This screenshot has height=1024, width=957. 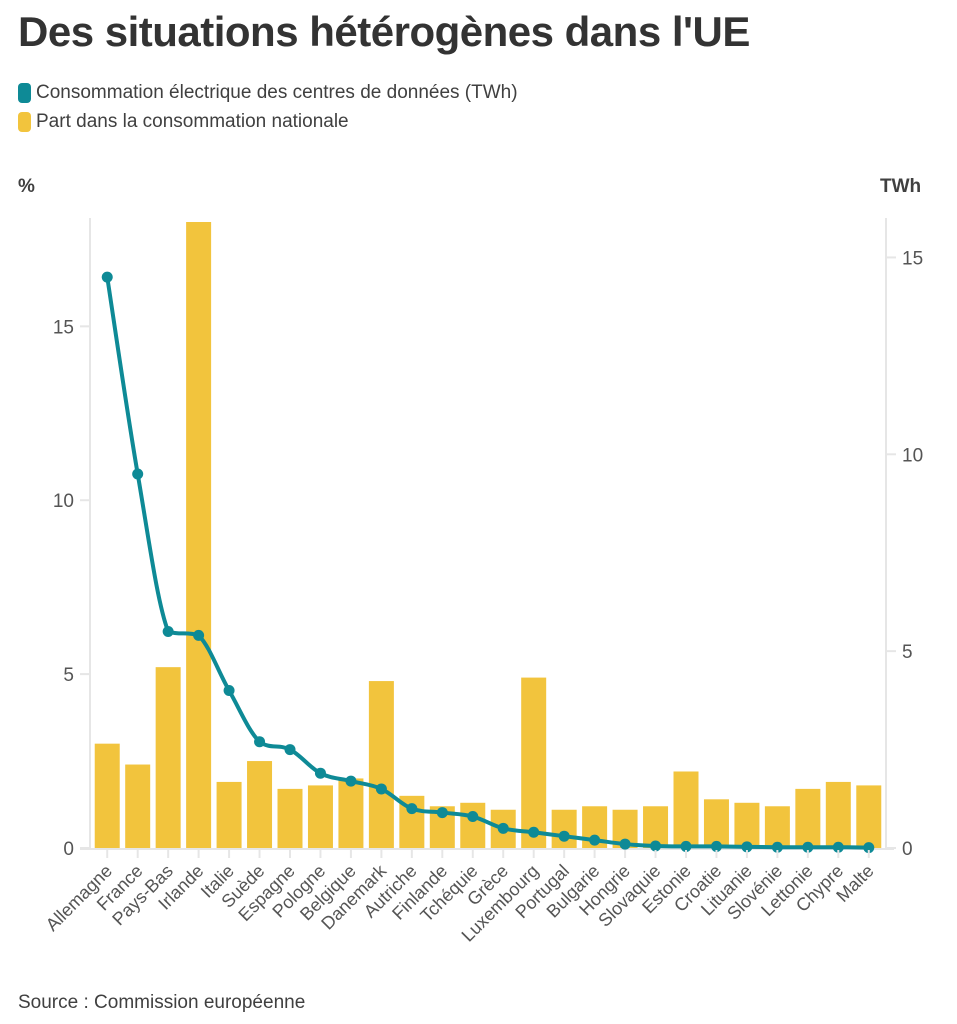 What do you see at coordinates (912, 455) in the screenshot?
I see `right-tick-label: 10` at bounding box center [912, 455].